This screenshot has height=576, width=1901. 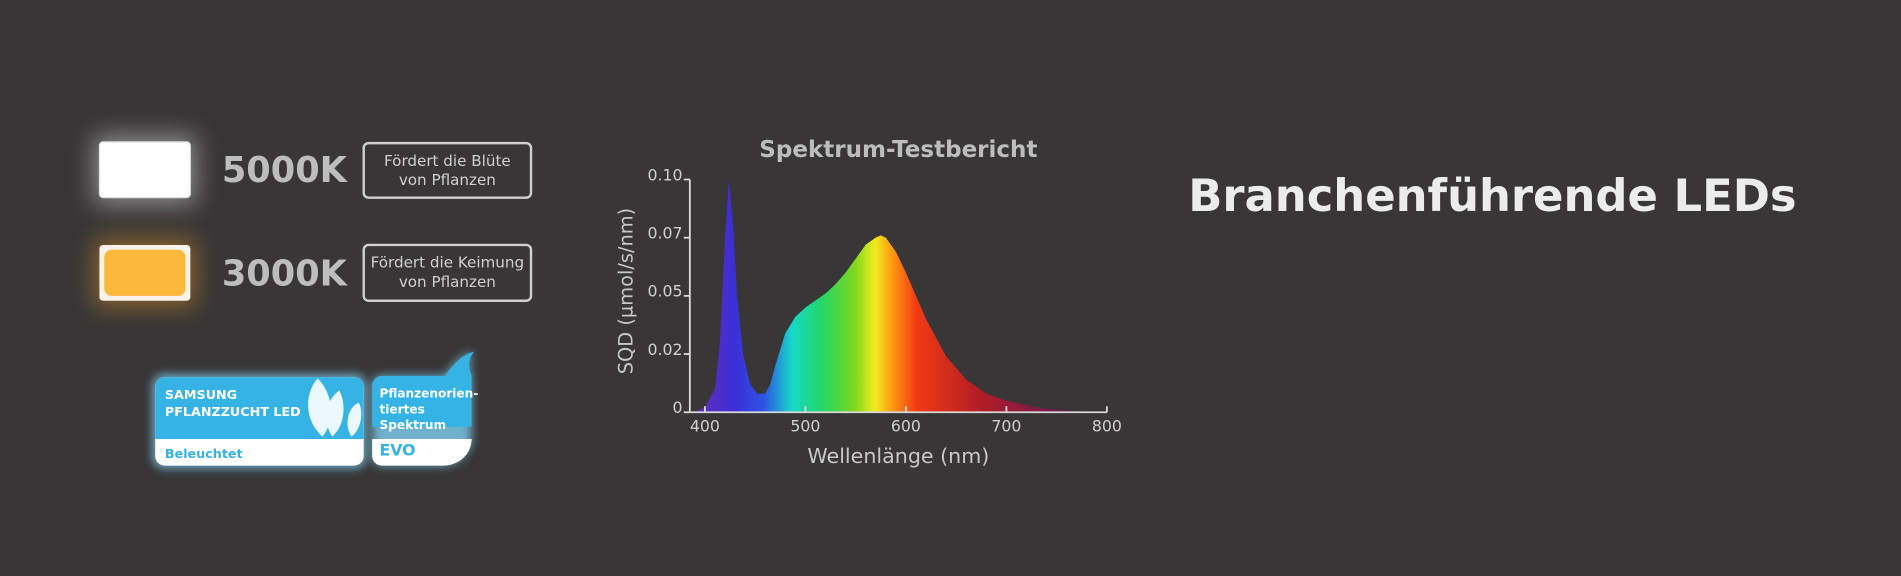 I want to click on led-temperature: 5000K, so click(x=285, y=170).